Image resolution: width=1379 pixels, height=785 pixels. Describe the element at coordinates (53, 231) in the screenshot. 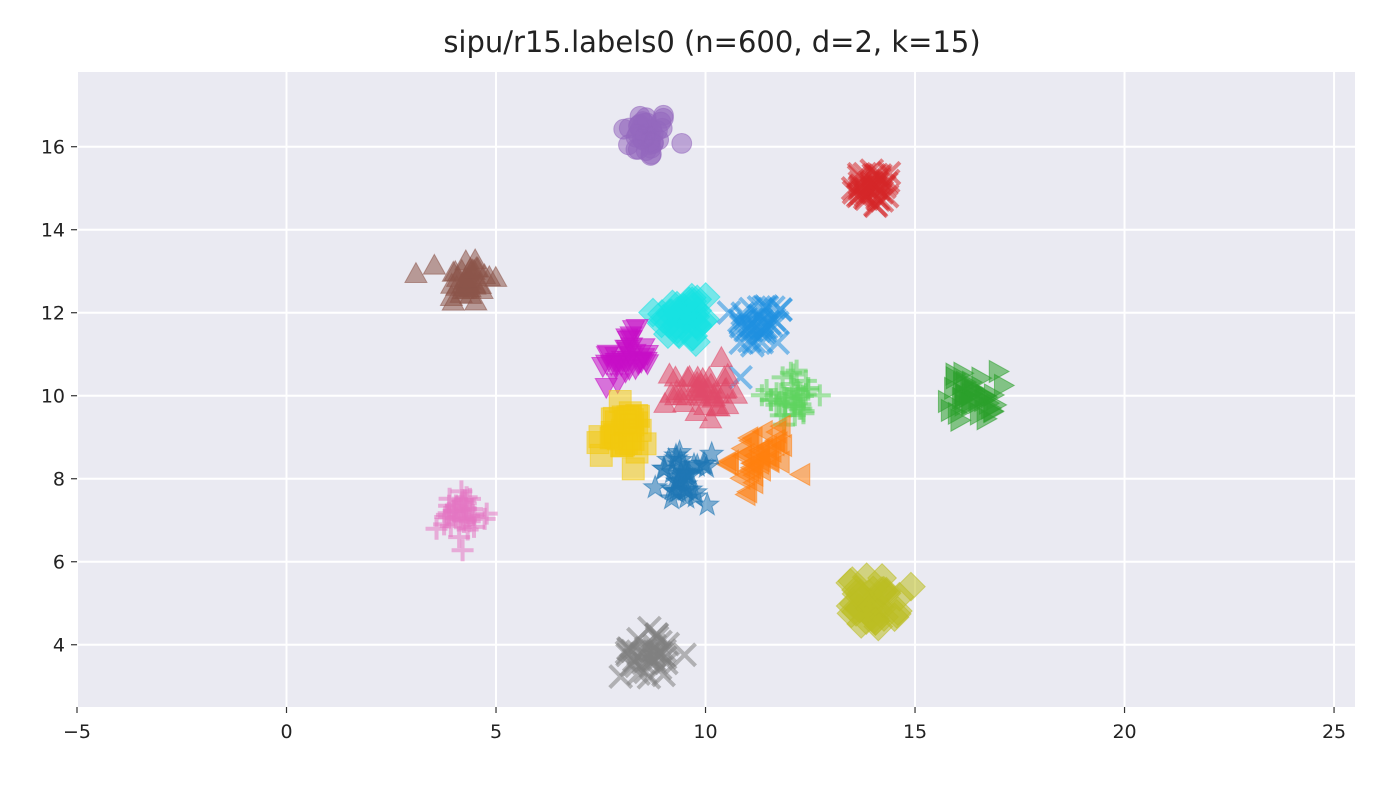

I see `y-tick-label: 14` at that location.